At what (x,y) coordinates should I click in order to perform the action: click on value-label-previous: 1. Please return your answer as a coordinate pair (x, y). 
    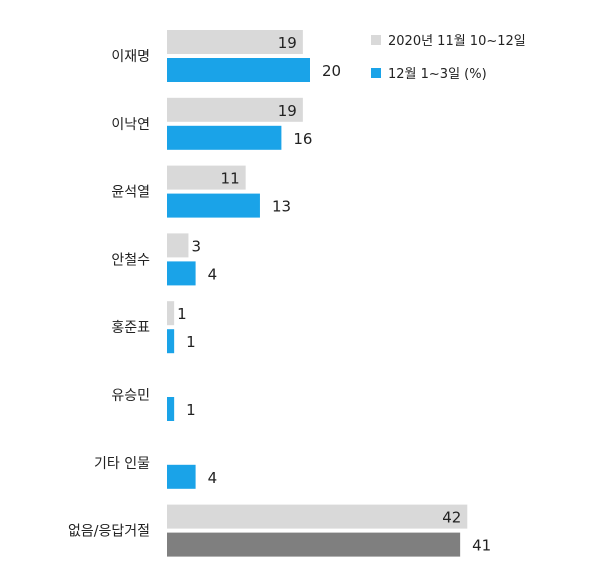
    Looking at the image, I should click on (182, 314).